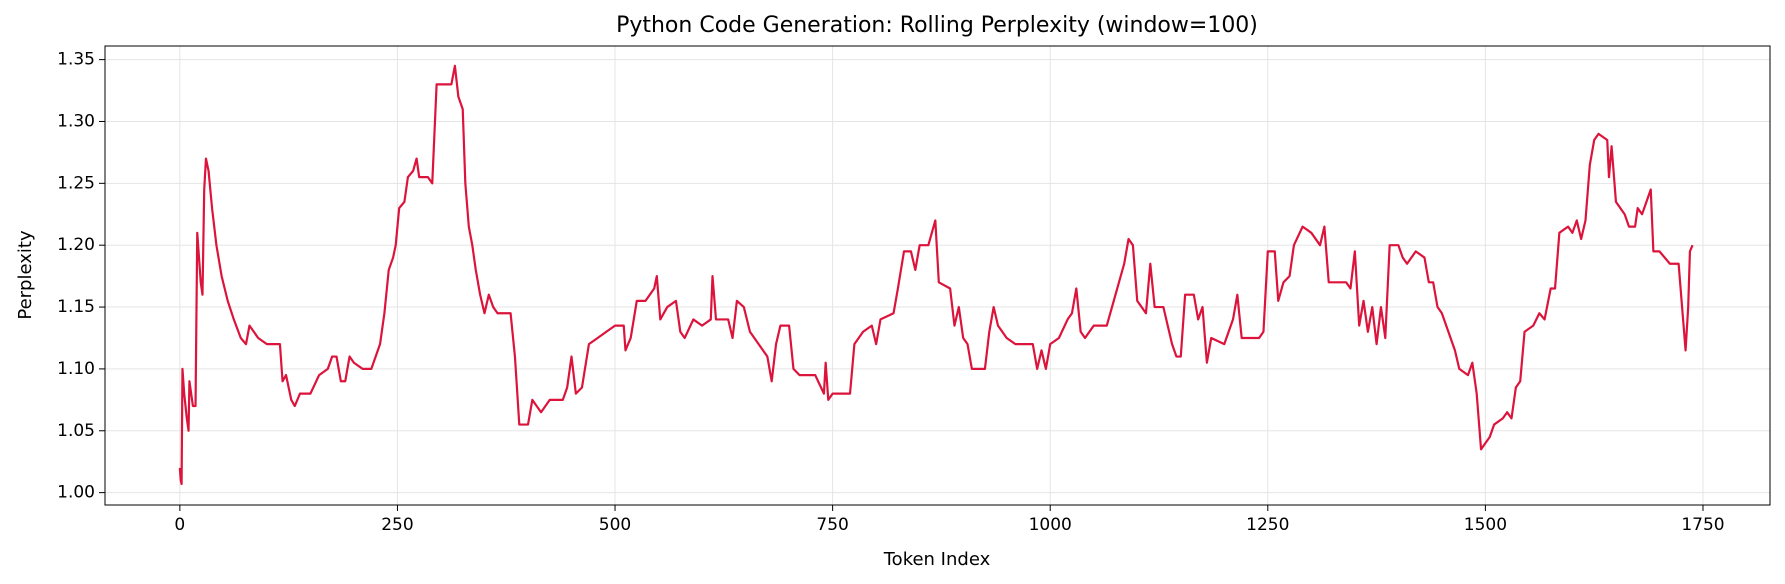 This screenshot has width=1785, height=584. What do you see at coordinates (615, 525) in the screenshot?
I see `x-tick-label: 500` at bounding box center [615, 525].